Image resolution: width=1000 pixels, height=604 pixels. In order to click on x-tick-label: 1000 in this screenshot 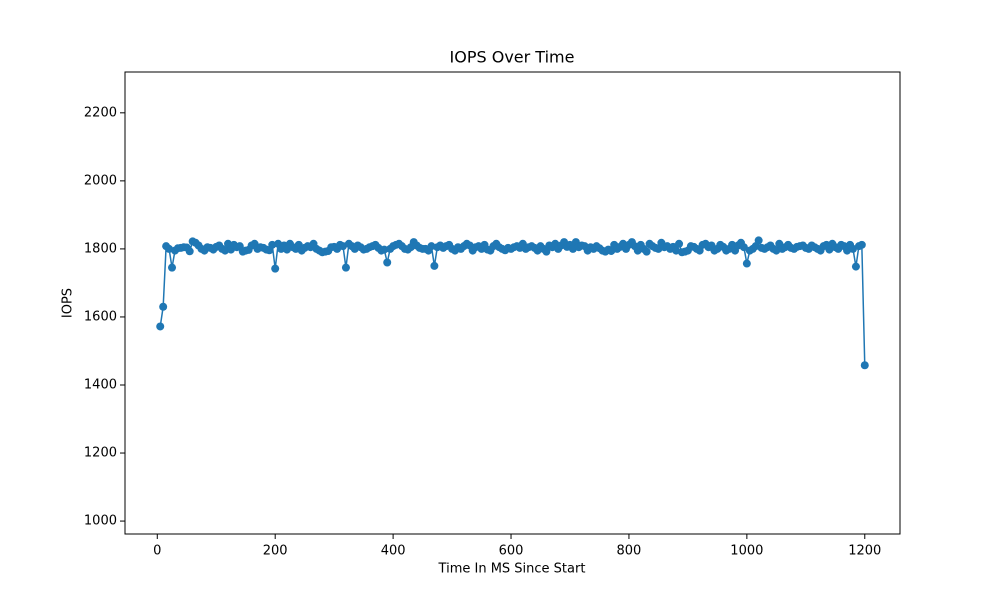, I will do `click(746, 551)`.